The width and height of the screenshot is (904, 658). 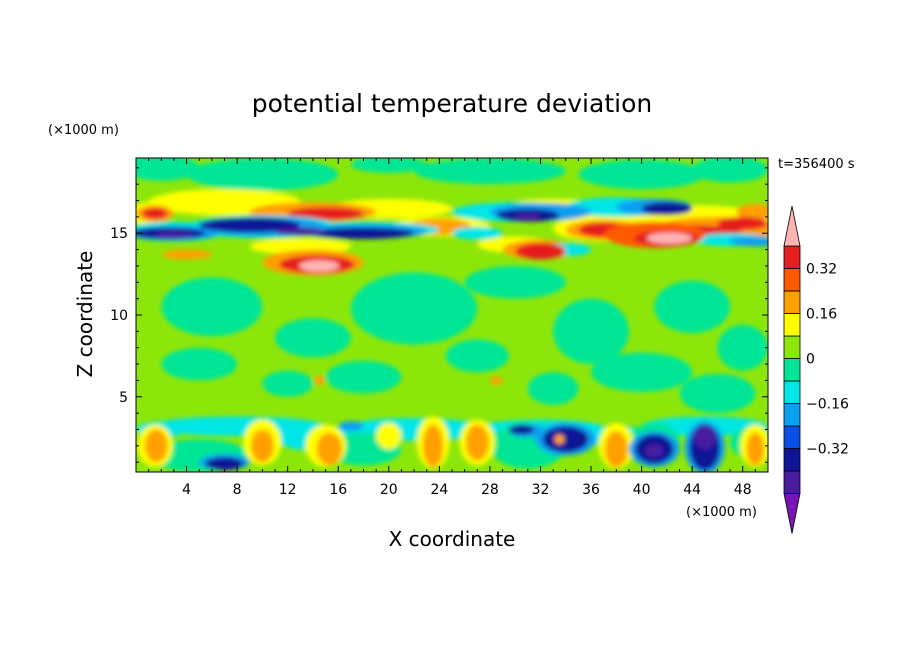 What do you see at coordinates (816, 369) in the screenshot?
I see `colorbar: −0.32 −0.16 0 0.16 0.32` at bounding box center [816, 369].